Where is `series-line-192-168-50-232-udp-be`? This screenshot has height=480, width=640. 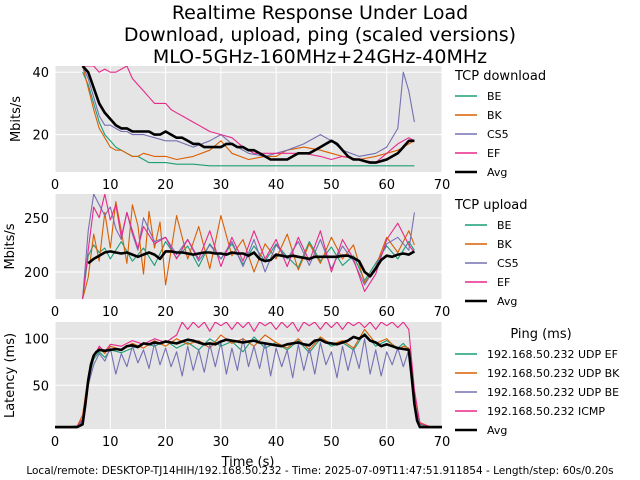 series-line-192-168-50-232-udp-be is located at coordinates (248, 383).